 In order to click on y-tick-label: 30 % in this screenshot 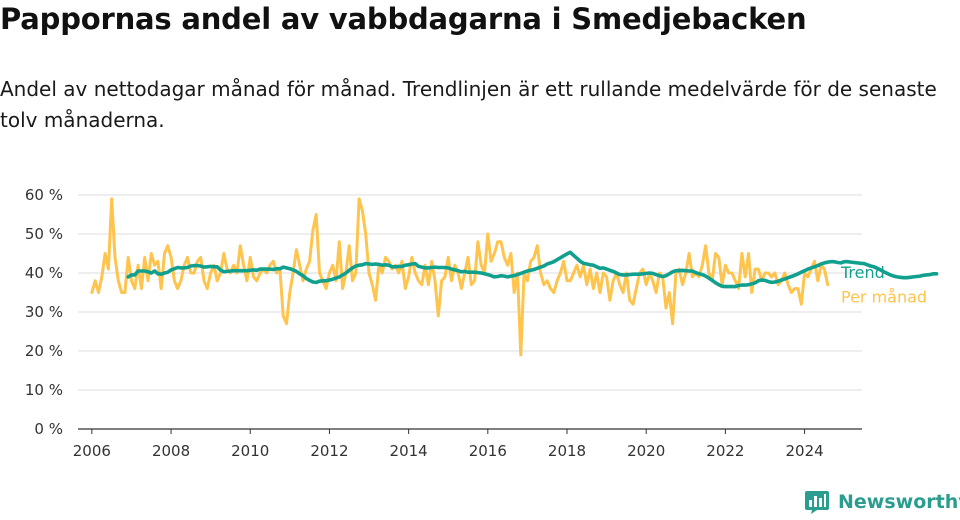, I will do `click(44, 312)`.